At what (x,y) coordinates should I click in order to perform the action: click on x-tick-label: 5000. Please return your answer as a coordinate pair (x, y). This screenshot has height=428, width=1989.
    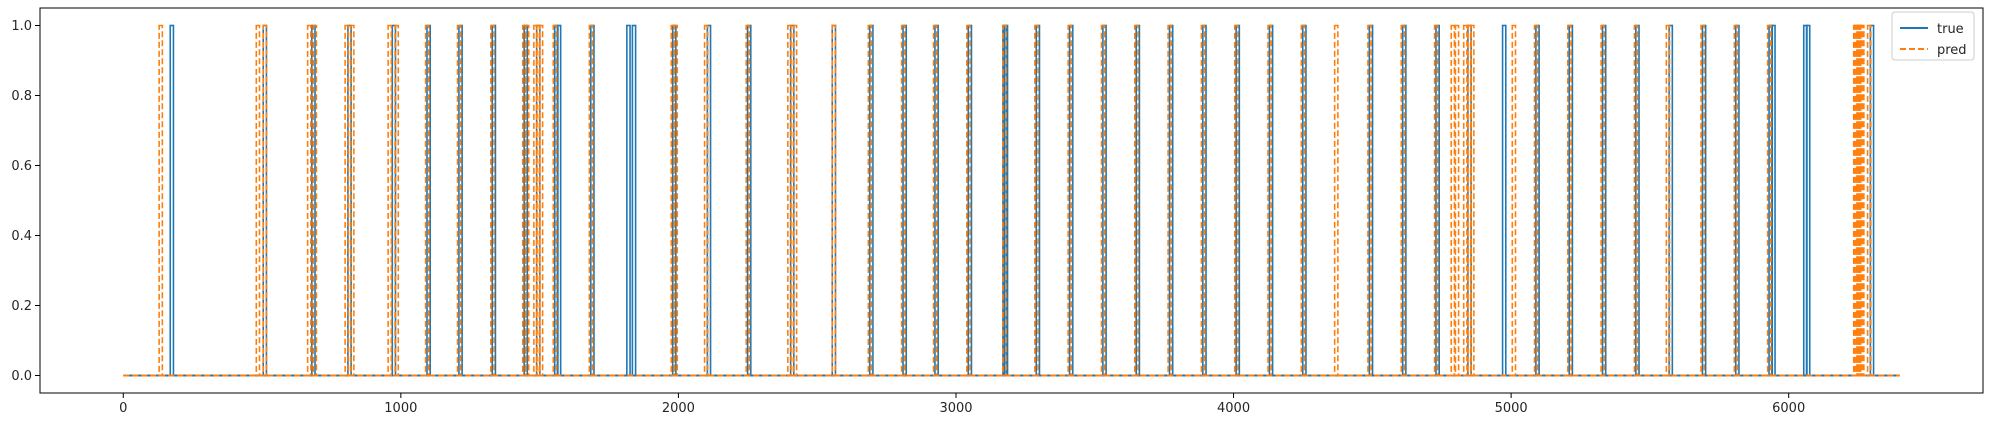
    Looking at the image, I should click on (1511, 408).